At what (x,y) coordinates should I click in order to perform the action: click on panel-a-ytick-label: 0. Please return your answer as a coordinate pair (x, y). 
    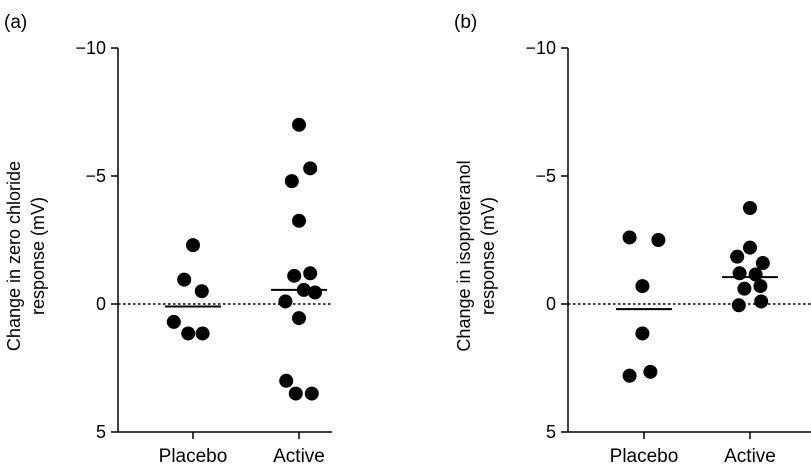
    Looking at the image, I should click on (101, 304).